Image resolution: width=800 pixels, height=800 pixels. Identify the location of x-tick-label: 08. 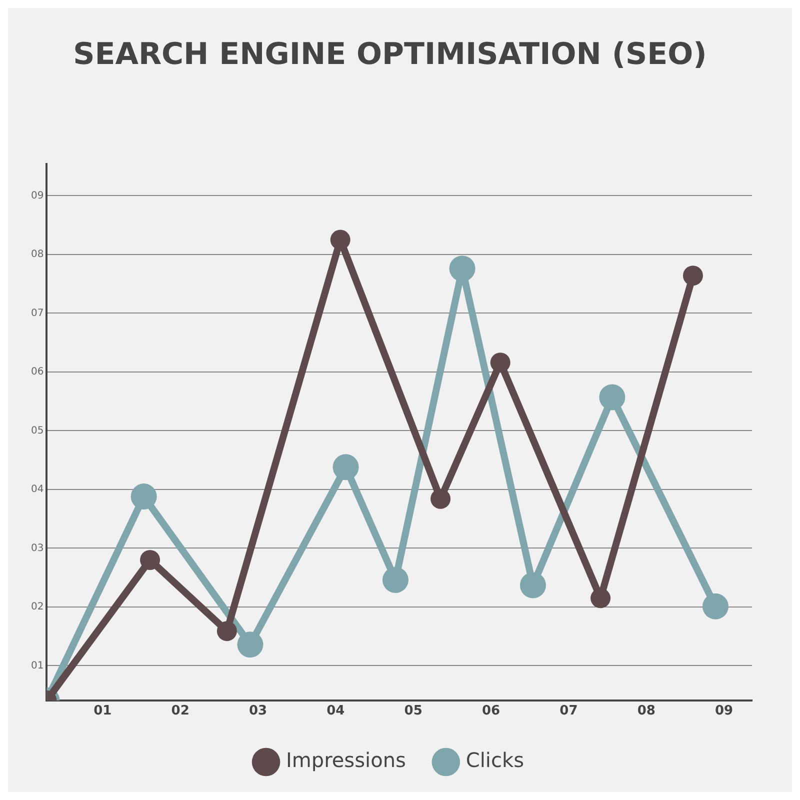
(646, 711).